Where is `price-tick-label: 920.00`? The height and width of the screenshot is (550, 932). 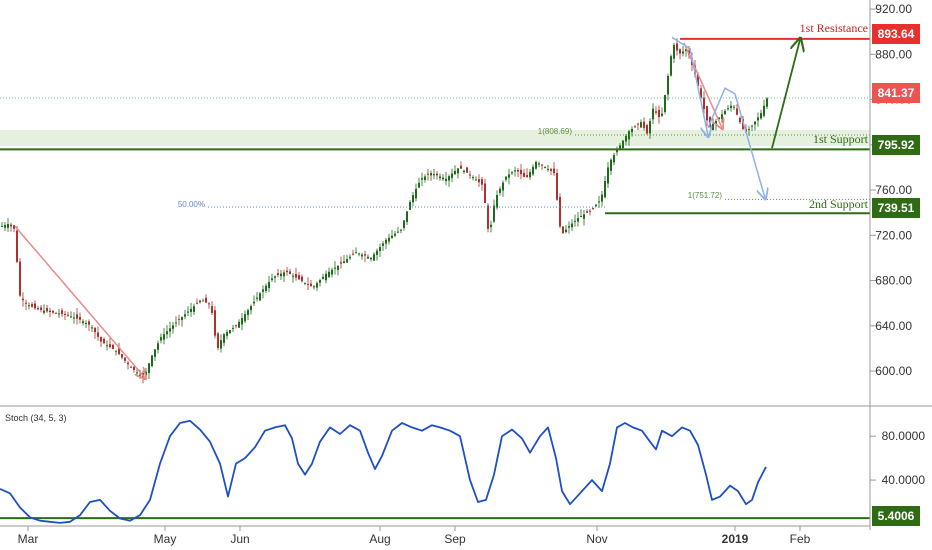
price-tick-label: 920.00 is located at coordinates (893, 9).